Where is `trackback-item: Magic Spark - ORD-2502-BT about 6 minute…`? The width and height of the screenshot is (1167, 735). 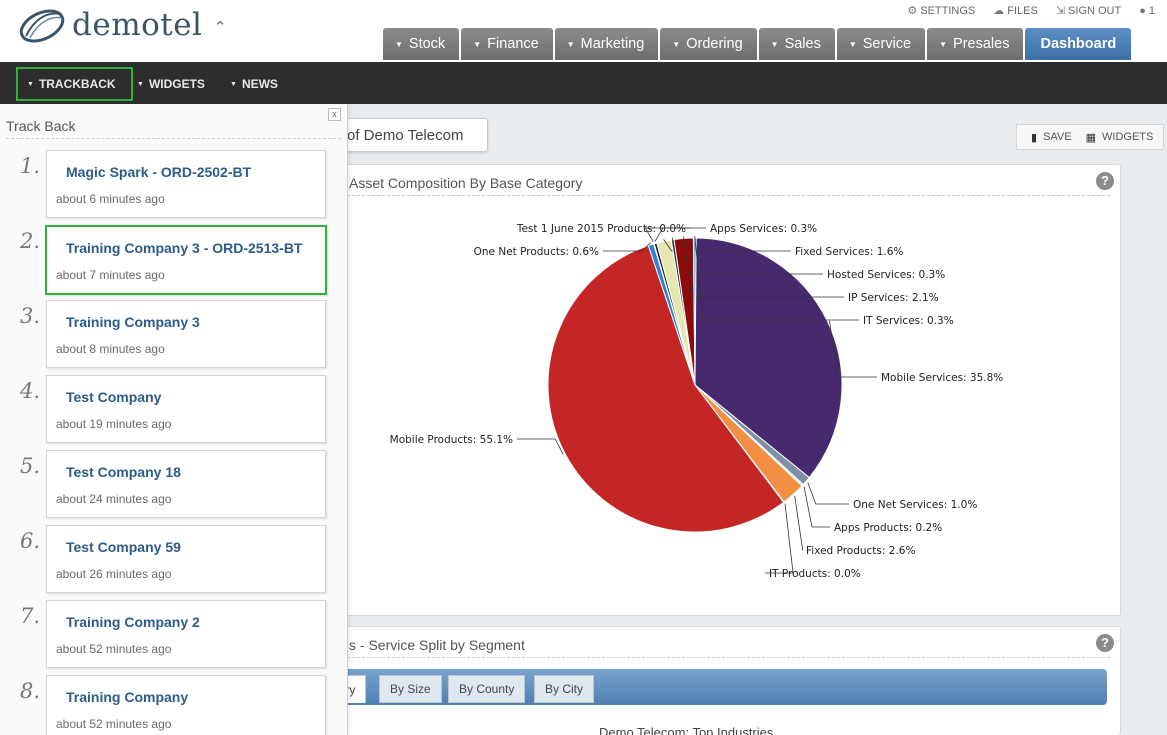 trackback-item: Magic Spark - ORD-2502-BT about 6 minute… is located at coordinates (186, 184).